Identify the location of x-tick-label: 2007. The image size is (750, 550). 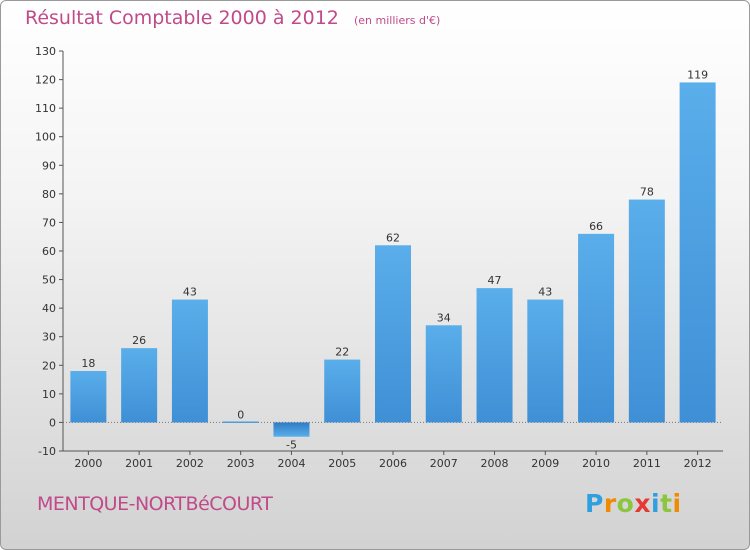
(444, 463).